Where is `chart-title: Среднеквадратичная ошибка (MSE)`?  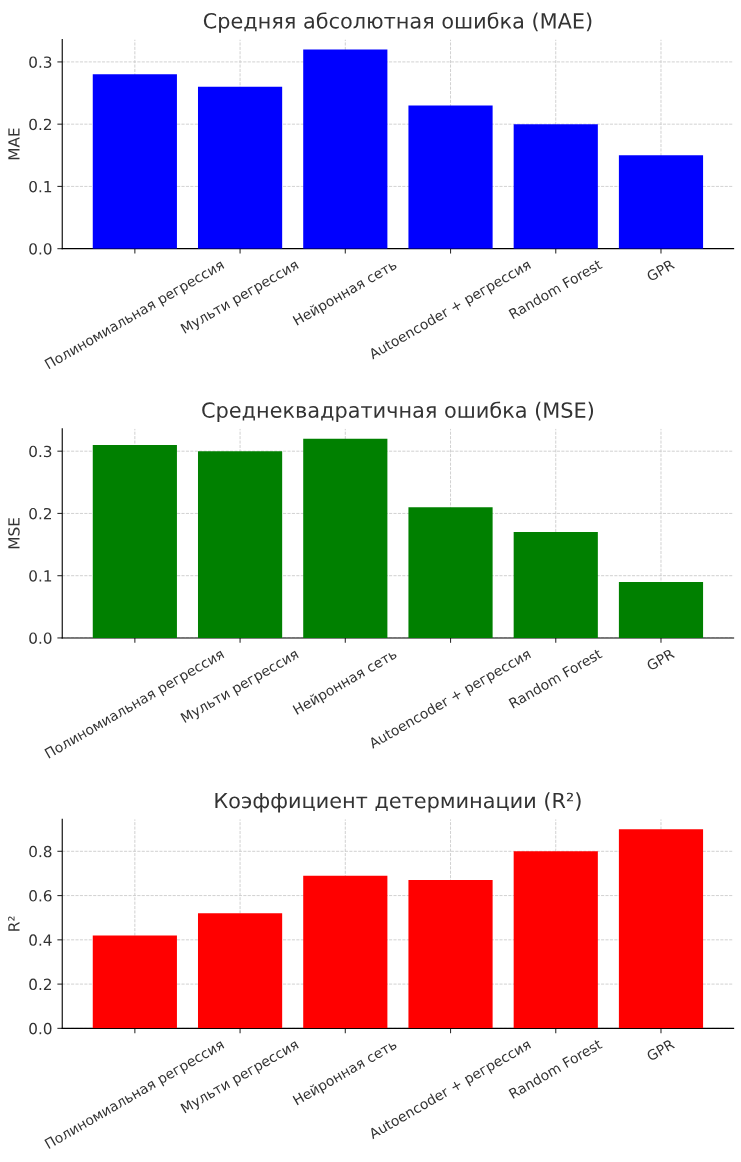
chart-title: Среднеквадратичная ошибка (MSE) is located at coordinates (398, 411).